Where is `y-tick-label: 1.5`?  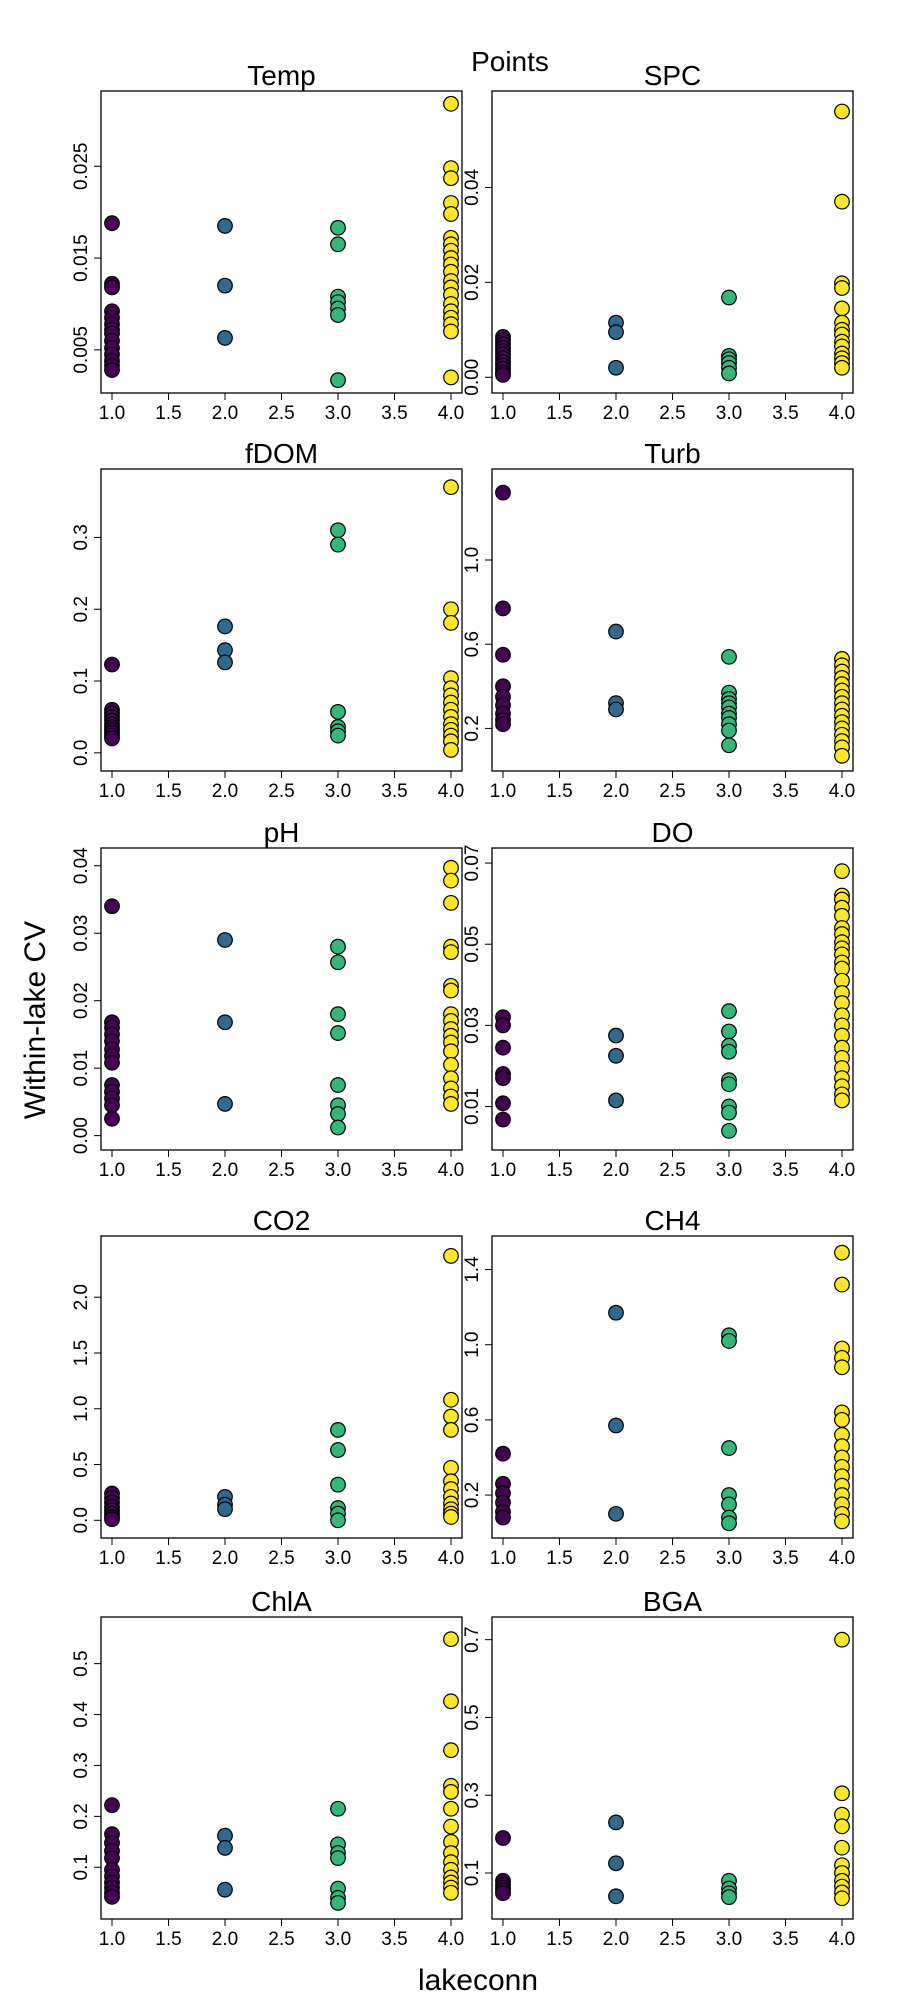 y-tick-label: 1.5 is located at coordinates (81, 1353).